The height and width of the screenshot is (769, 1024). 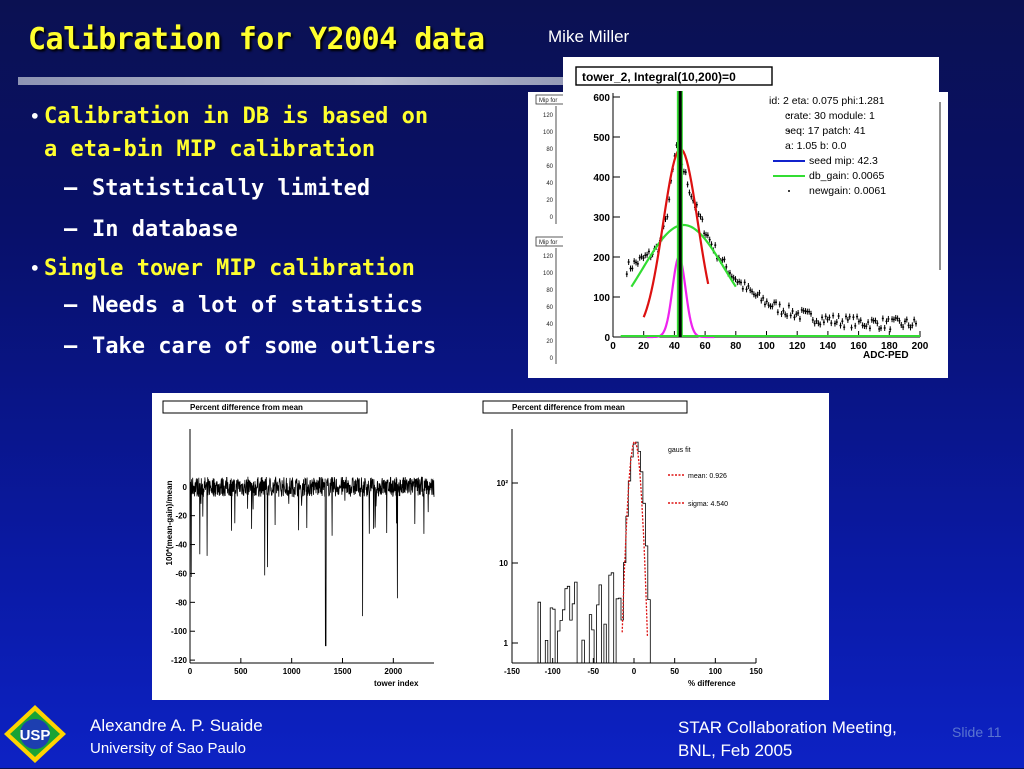 What do you see at coordinates (735, 750) in the screenshot?
I see `meeting-line-2: BNL, Feb 2005` at bounding box center [735, 750].